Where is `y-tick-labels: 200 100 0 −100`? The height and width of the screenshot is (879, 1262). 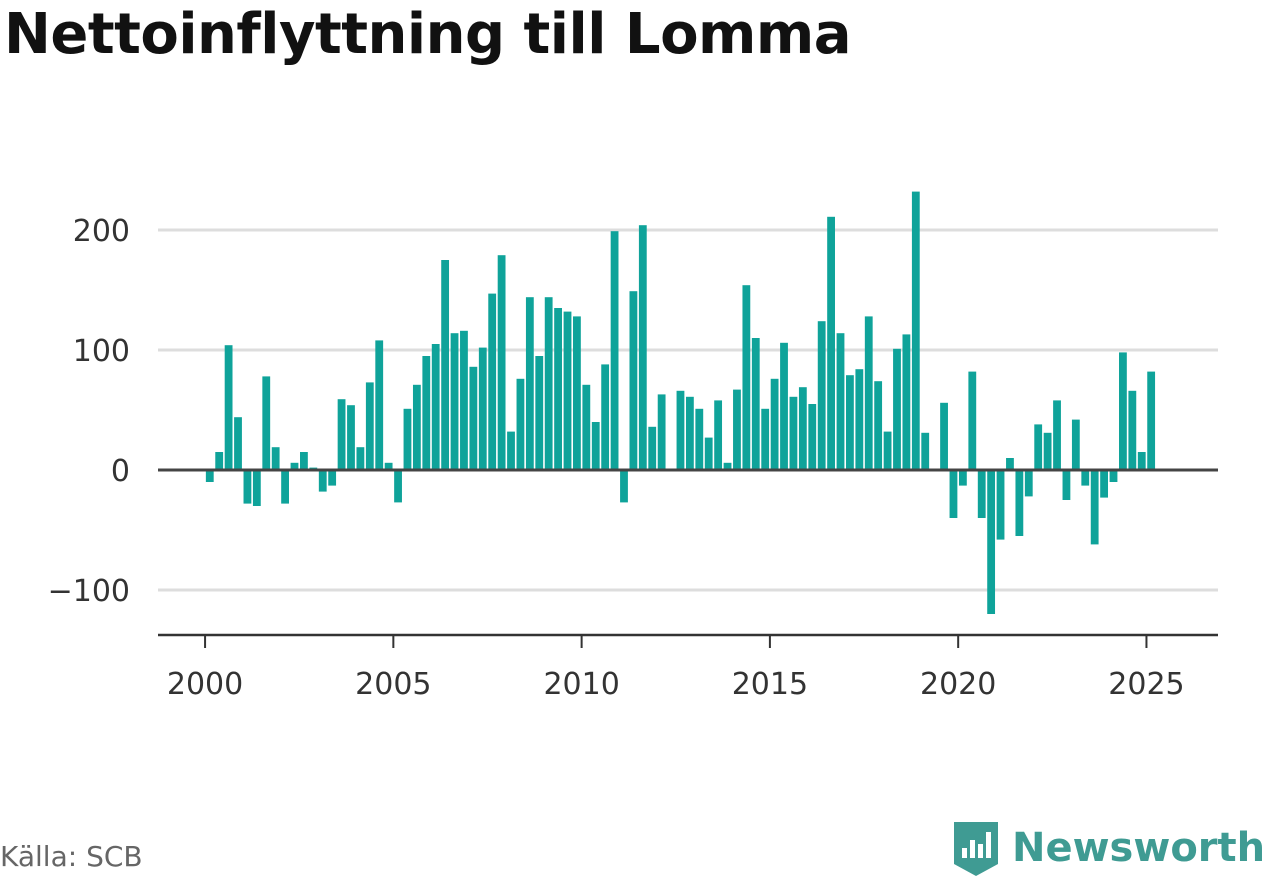 y-tick-labels: 200 100 0 −100 is located at coordinates (89, 411).